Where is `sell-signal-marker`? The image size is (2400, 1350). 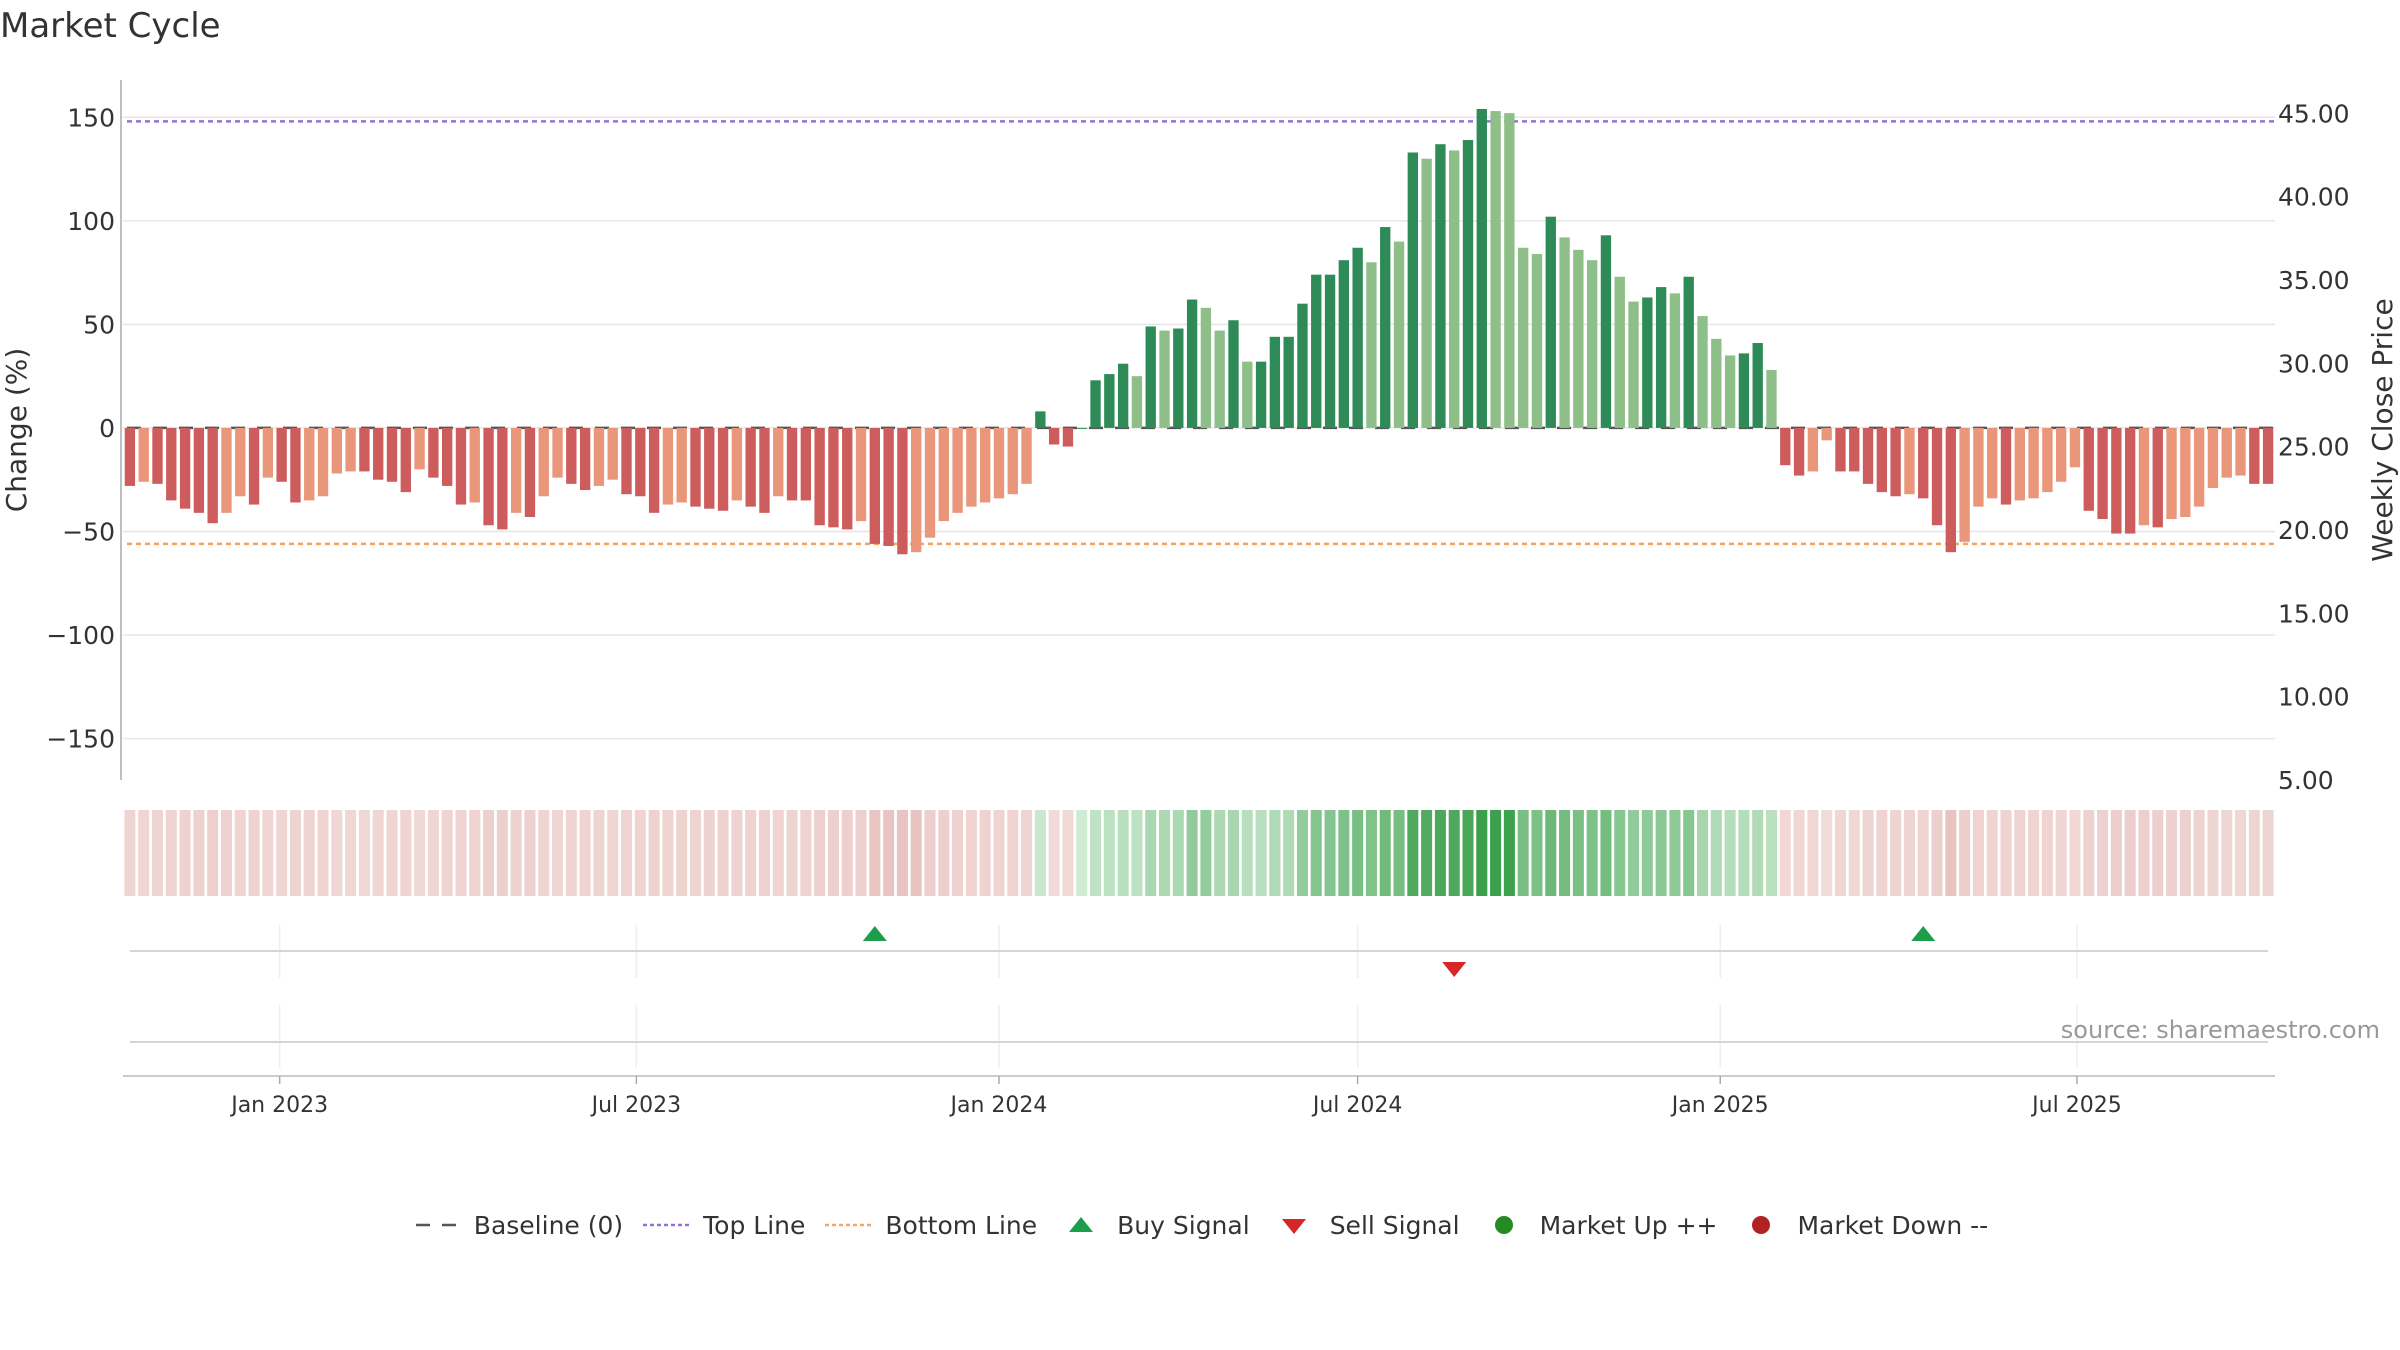
sell-signal-marker is located at coordinates (1454, 969).